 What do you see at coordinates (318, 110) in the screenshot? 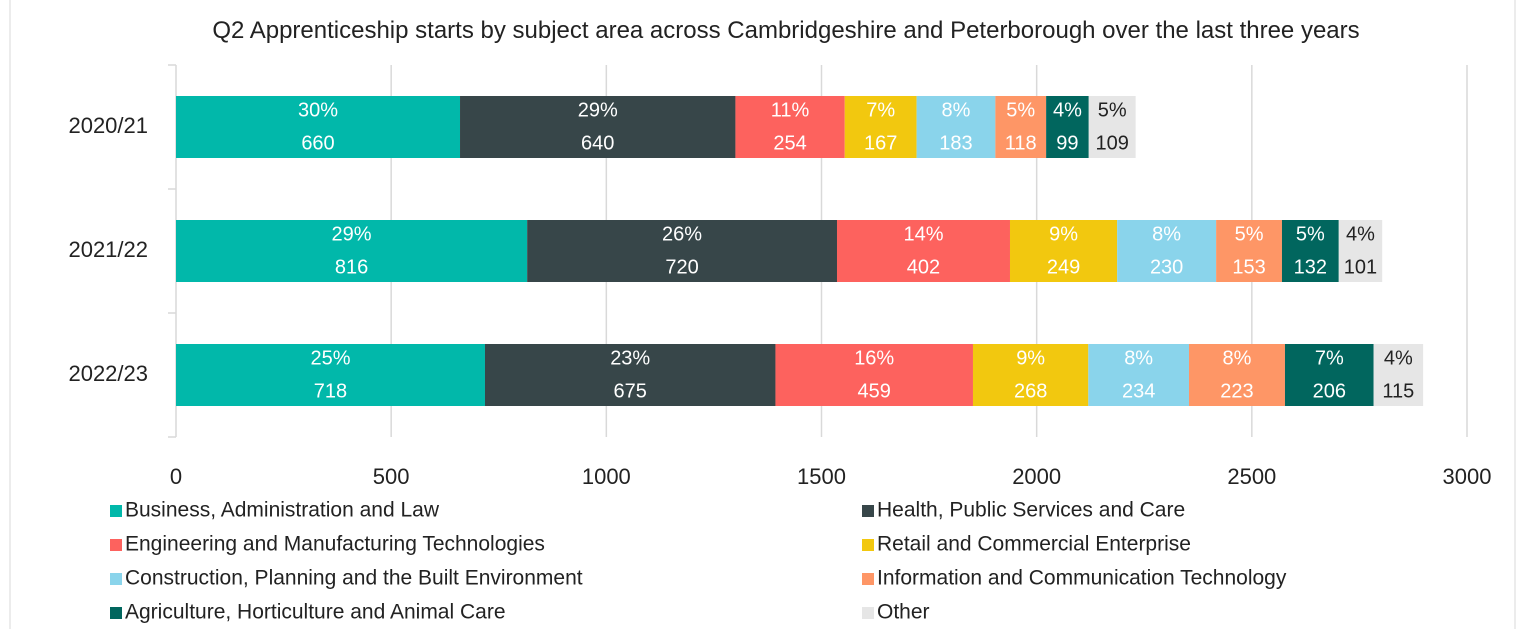
I see `percent-label: 30%` at bounding box center [318, 110].